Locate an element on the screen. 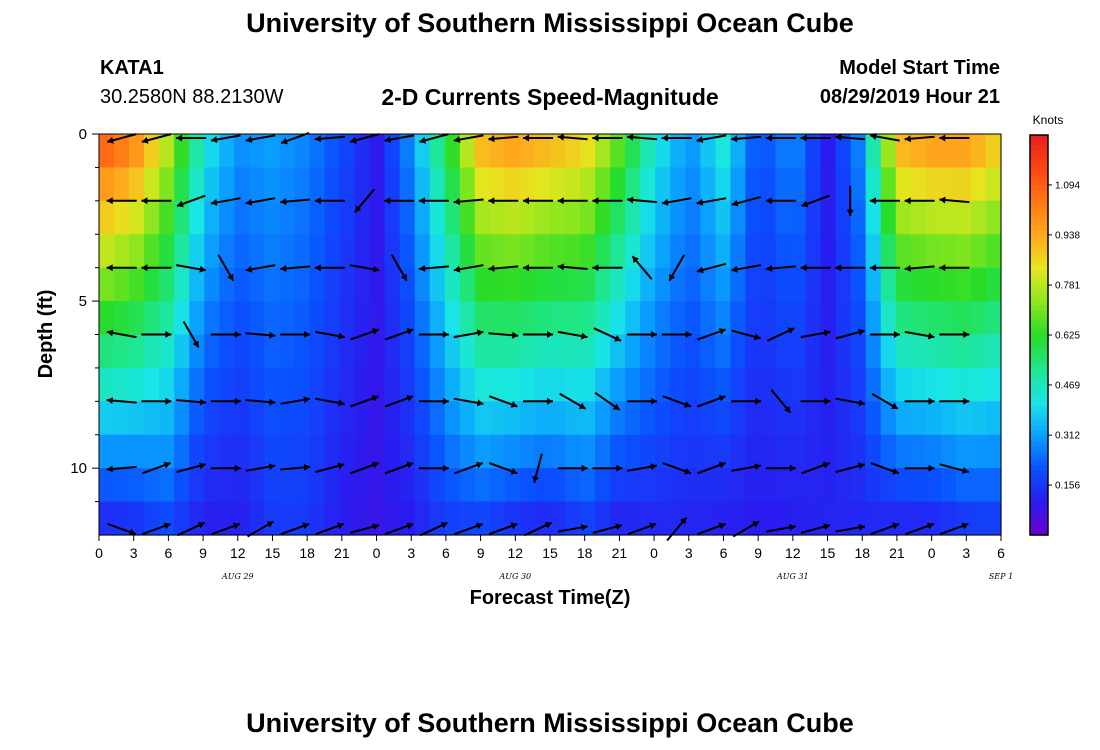  x-tick-label: 15 is located at coordinates (273, 553).